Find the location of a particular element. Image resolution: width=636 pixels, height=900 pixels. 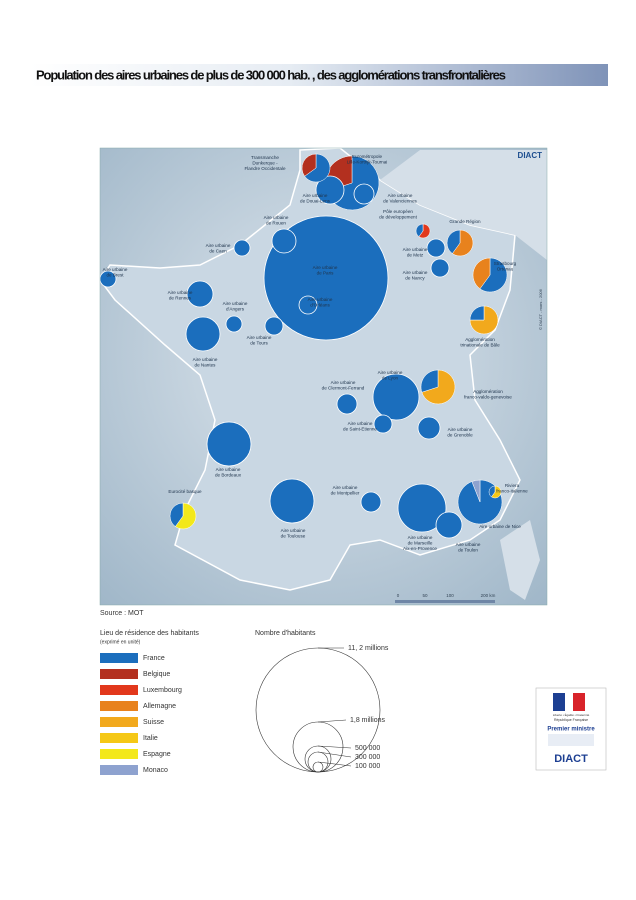

city-label: Eurocité basque is located at coordinates (185, 491).